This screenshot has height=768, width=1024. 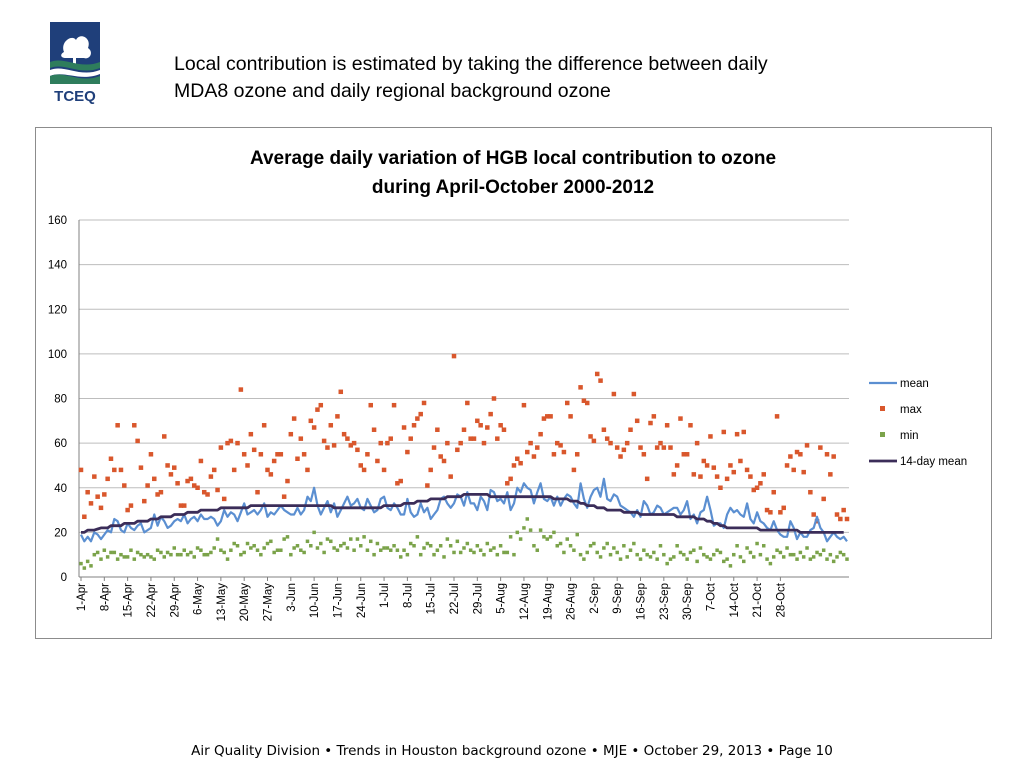 What do you see at coordinates (75, 63) in the screenshot?
I see `tceq-logo-graphic: TCEQ` at bounding box center [75, 63].